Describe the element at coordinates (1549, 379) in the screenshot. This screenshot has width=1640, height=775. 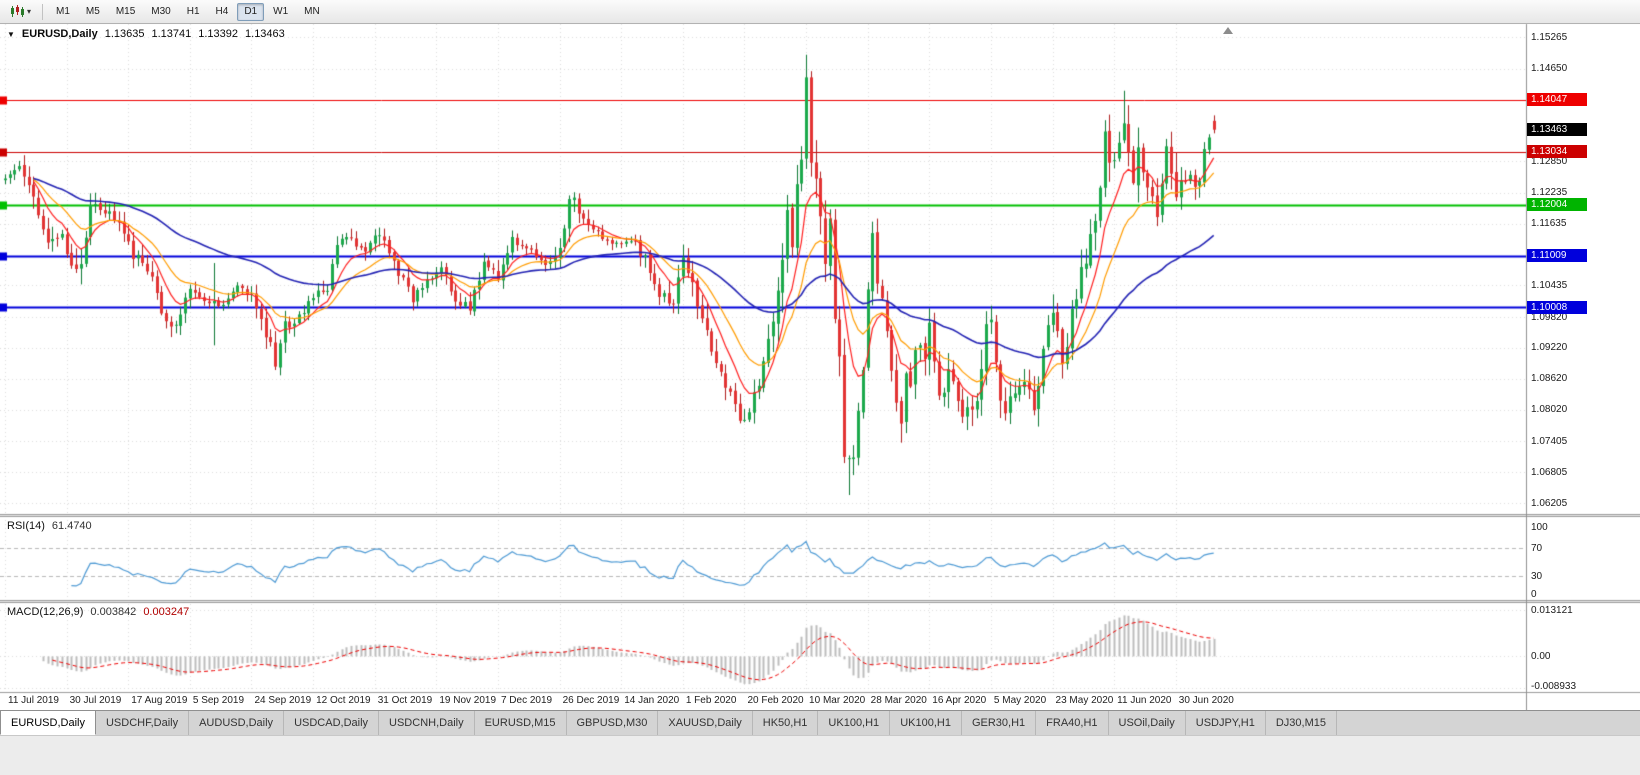
I see `y-axis-tick: 1.08620` at that location.